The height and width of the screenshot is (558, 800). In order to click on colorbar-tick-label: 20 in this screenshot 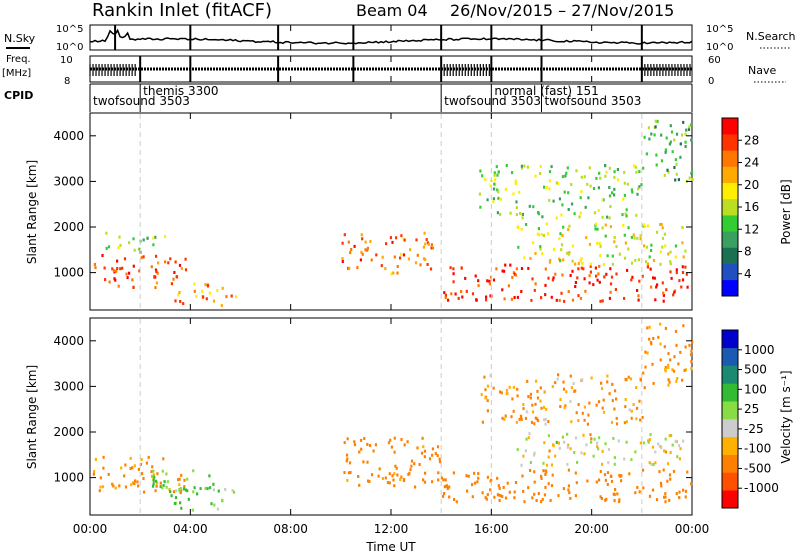, I will do `click(751, 185)`.